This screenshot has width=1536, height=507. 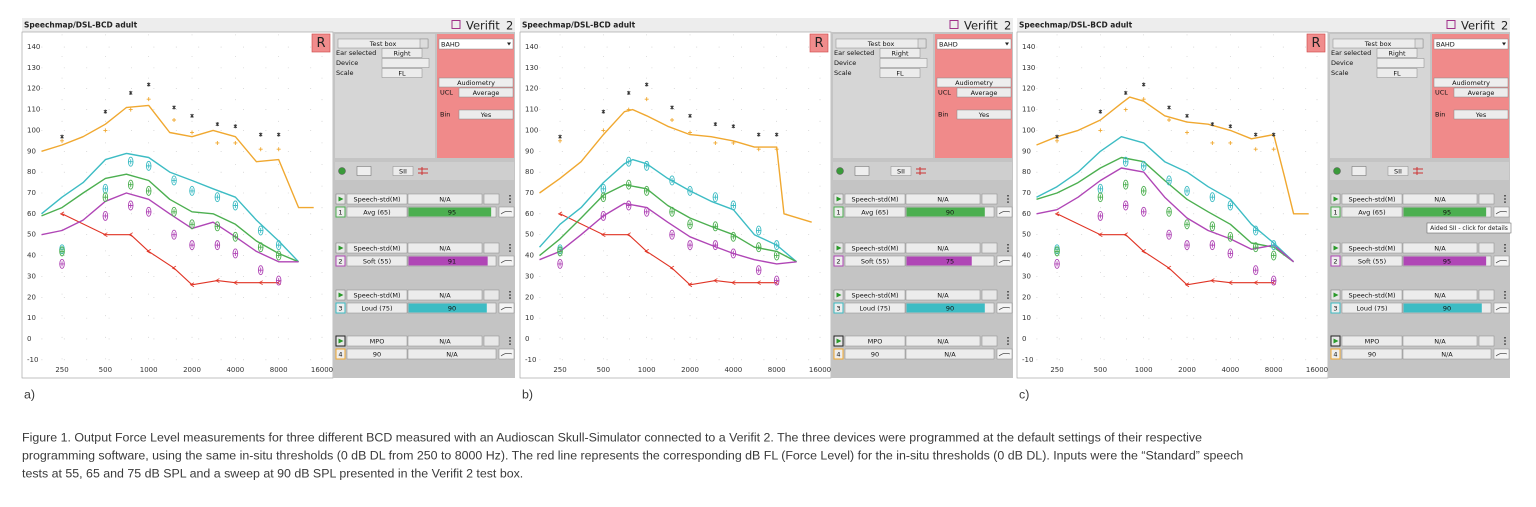 I want to click on threshold-line, so click(x=170, y=249).